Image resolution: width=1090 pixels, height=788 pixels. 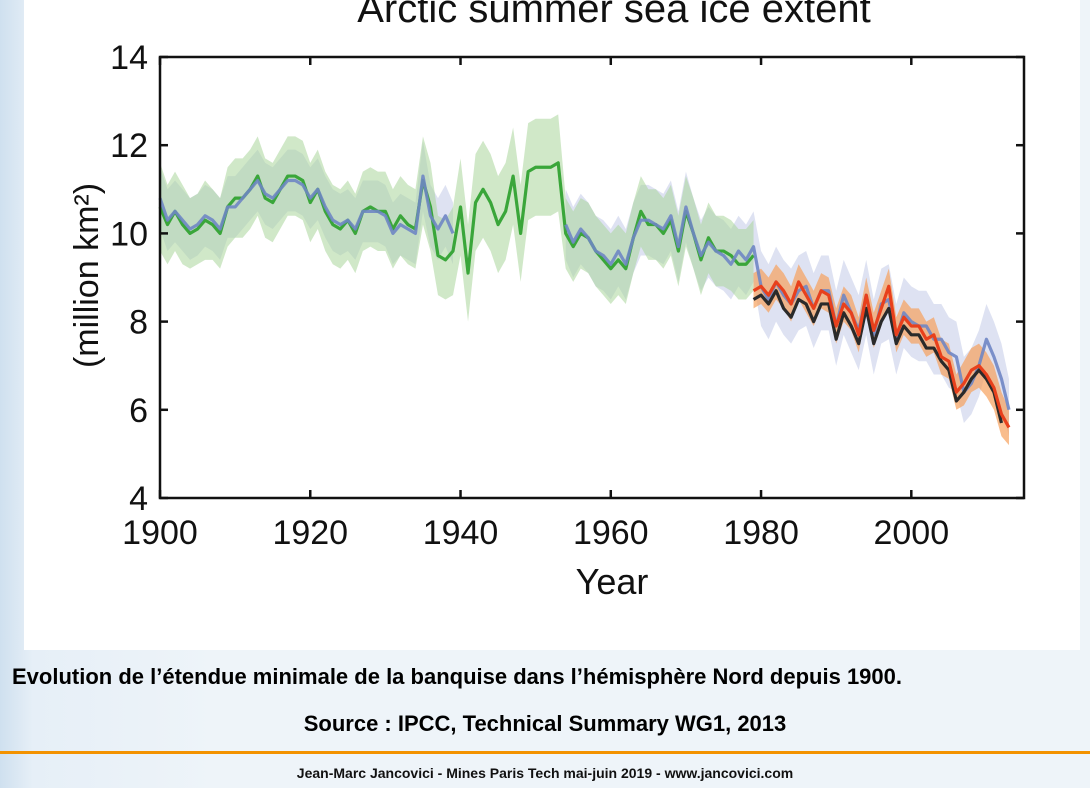 I want to click on x-tick-label-1960: 1960, so click(x=611, y=533).